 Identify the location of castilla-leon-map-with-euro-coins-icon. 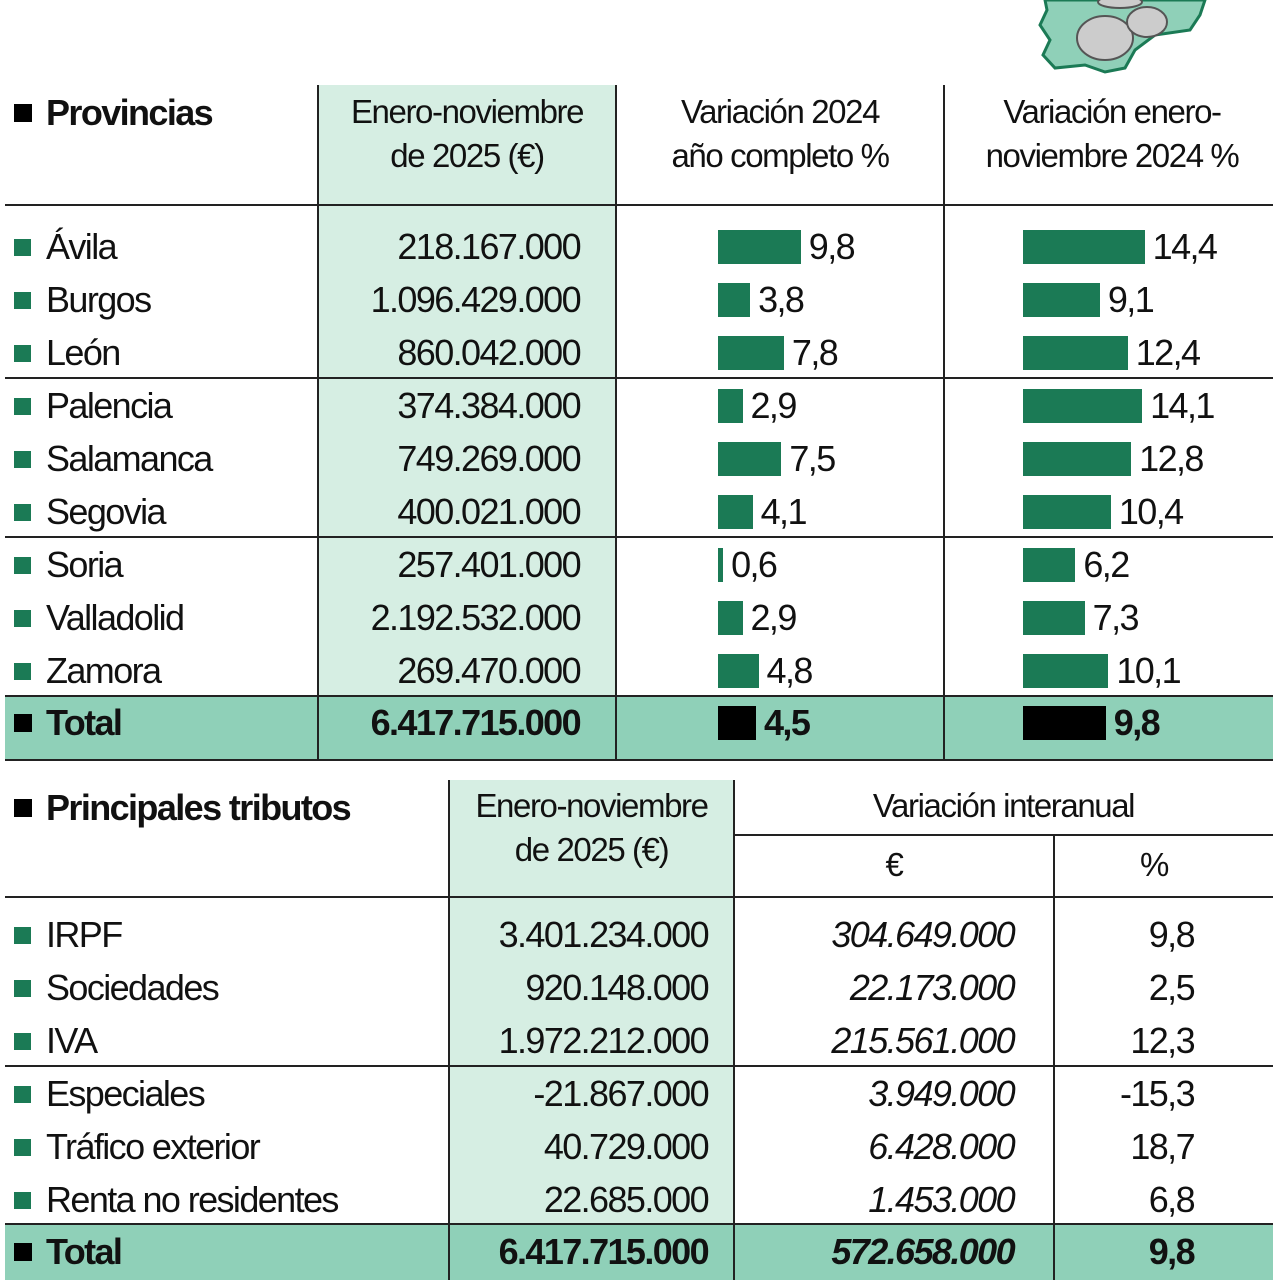
(1122, 37).